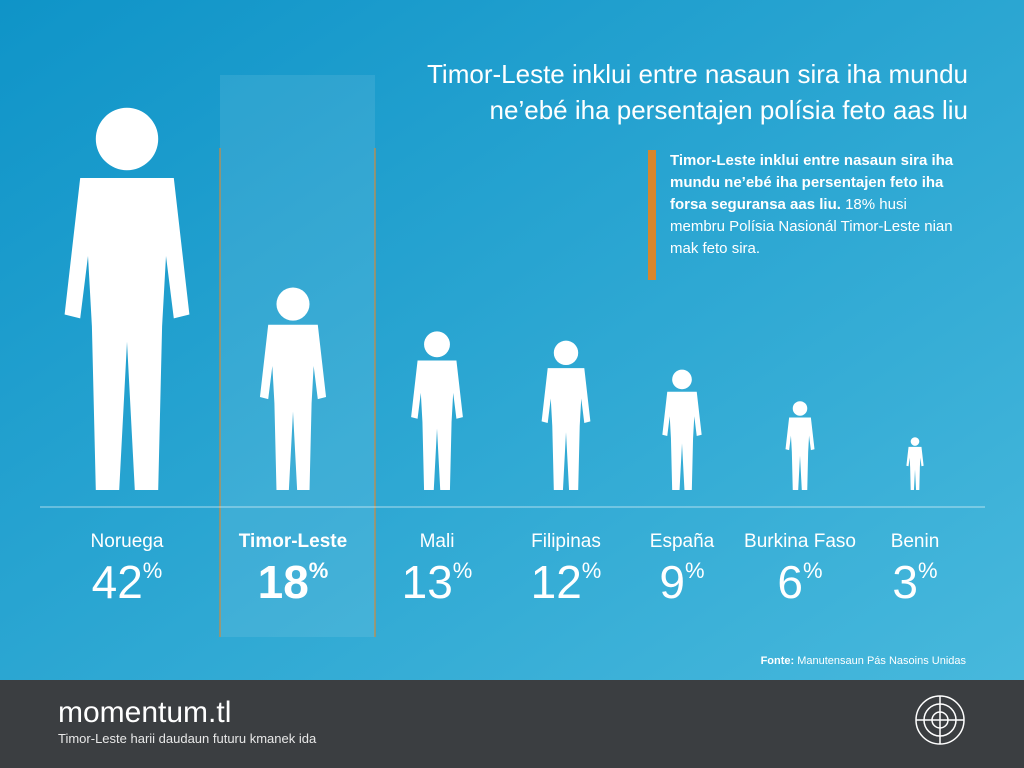 This screenshot has width=1024, height=768. Describe the element at coordinates (790, 582) in the screenshot. I see `value-number: 6` at that location.